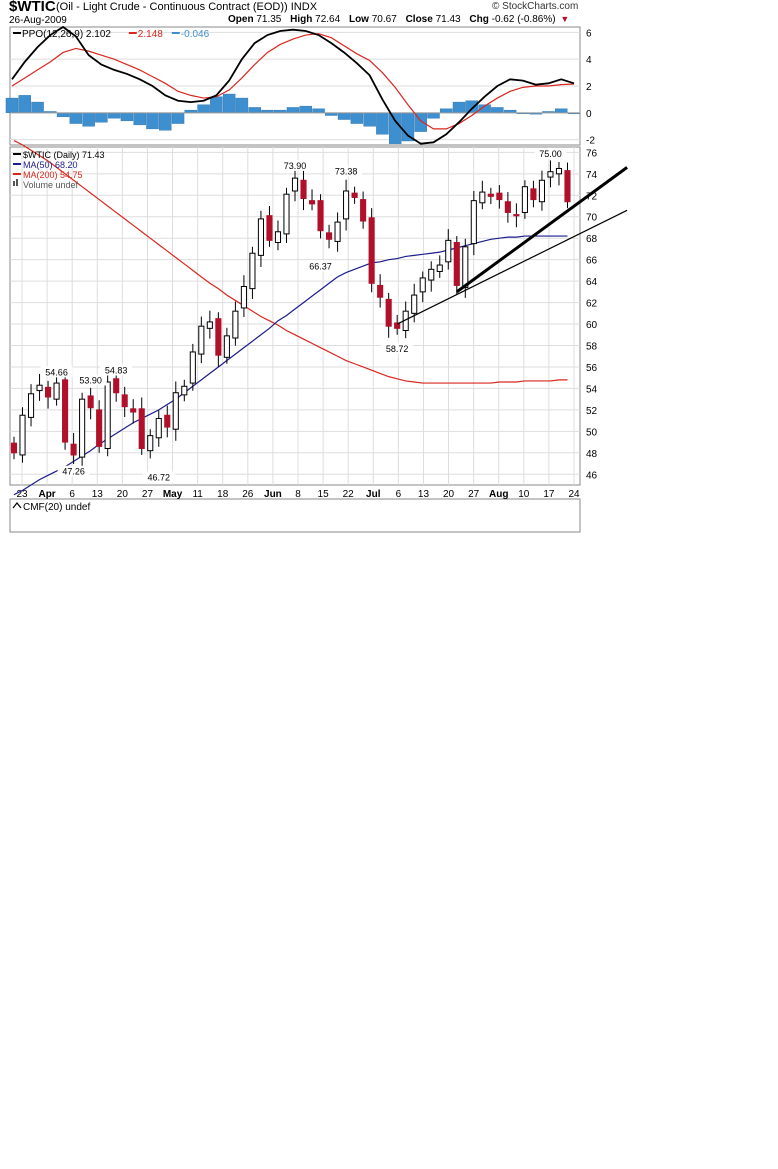  Describe the element at coordinates (592, 347) in the screenshot. I see `price-tick-label: 58` at that location.